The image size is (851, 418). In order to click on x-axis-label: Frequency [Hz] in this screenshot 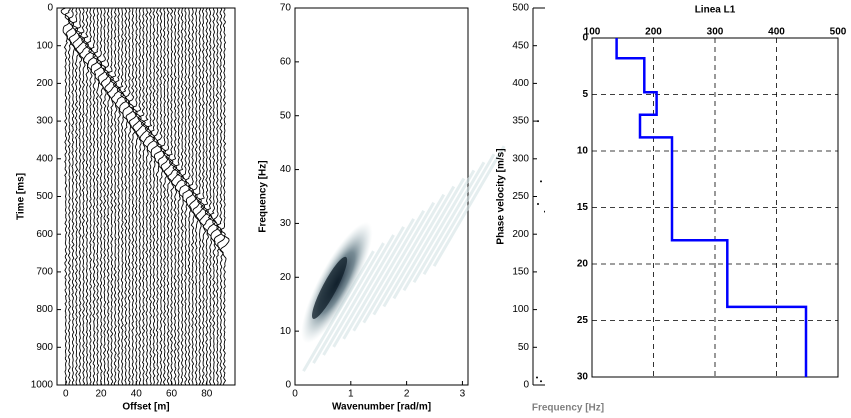, I will do `click(568, 408)`.